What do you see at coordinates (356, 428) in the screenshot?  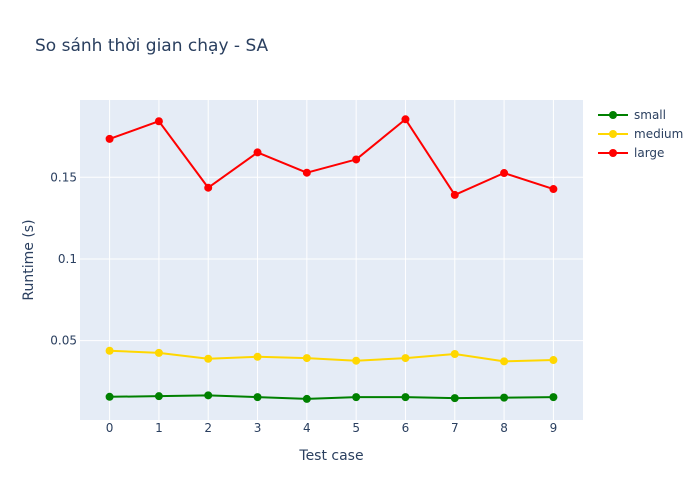 I see `x-tick-label: 5` at bounding box center [356, 428].